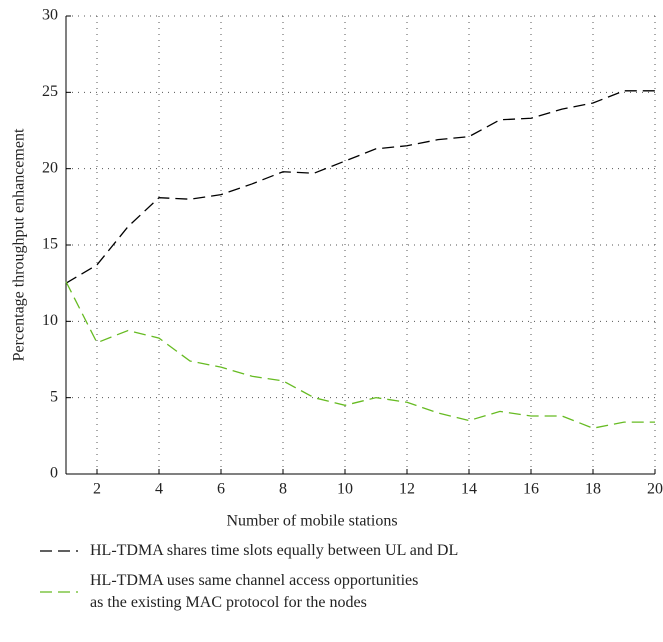 The image size is (663, 642). Describe the element at coordinates (50, 244) in the screenshot. I see `y-tick-label: 15` at that location.